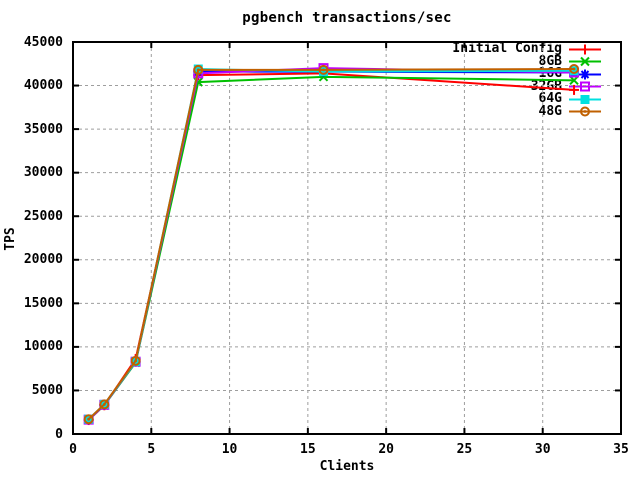  I want to click on y-tick-label: 0, so click(59, 434).